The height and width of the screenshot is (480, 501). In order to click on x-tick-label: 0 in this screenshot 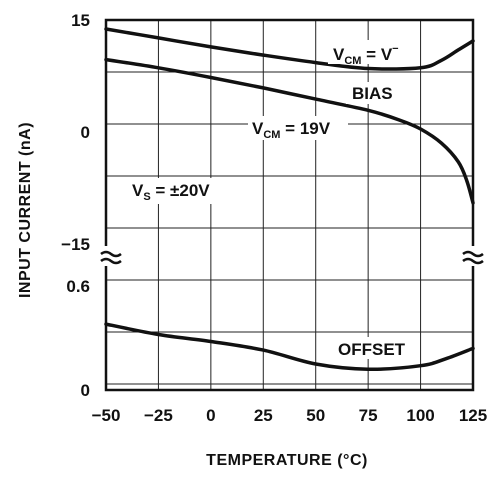, I will do `click(210, 415)`.